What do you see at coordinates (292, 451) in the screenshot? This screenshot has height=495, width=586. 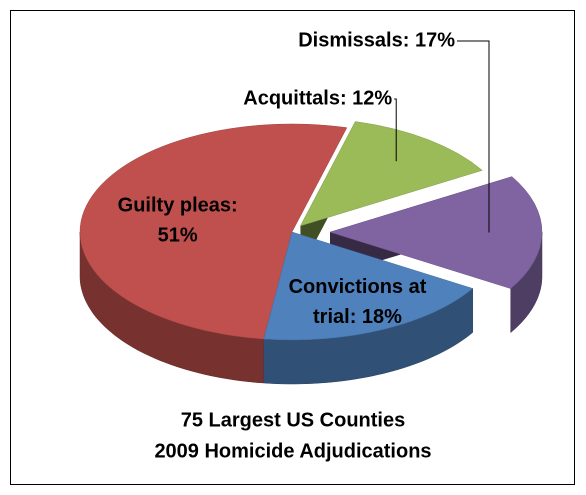 I see `chart-subtitle: 2009 Homicide Adjudications` at bounding box center [292, 451].